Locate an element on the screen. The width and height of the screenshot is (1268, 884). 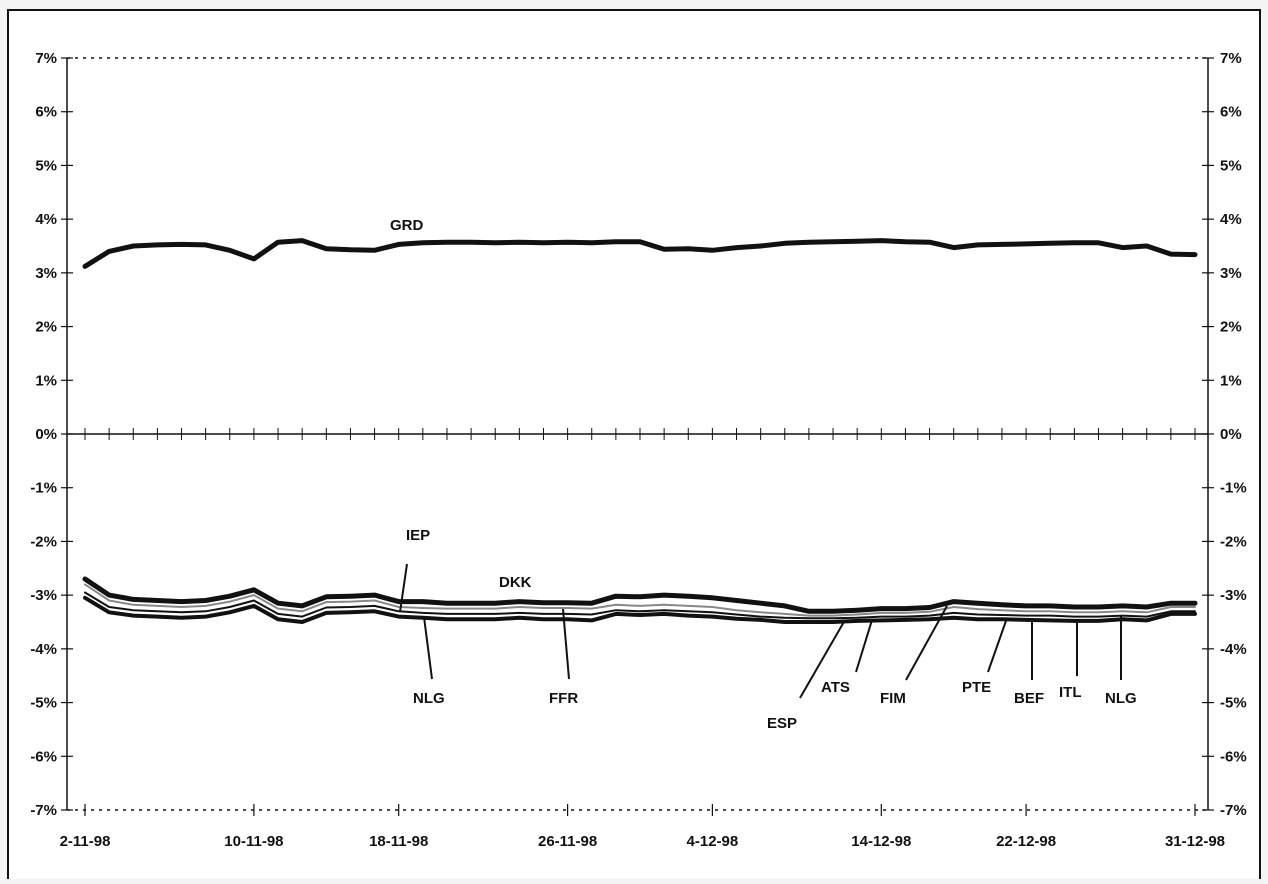
leader-line-esp is located at coordinates (822, 659).